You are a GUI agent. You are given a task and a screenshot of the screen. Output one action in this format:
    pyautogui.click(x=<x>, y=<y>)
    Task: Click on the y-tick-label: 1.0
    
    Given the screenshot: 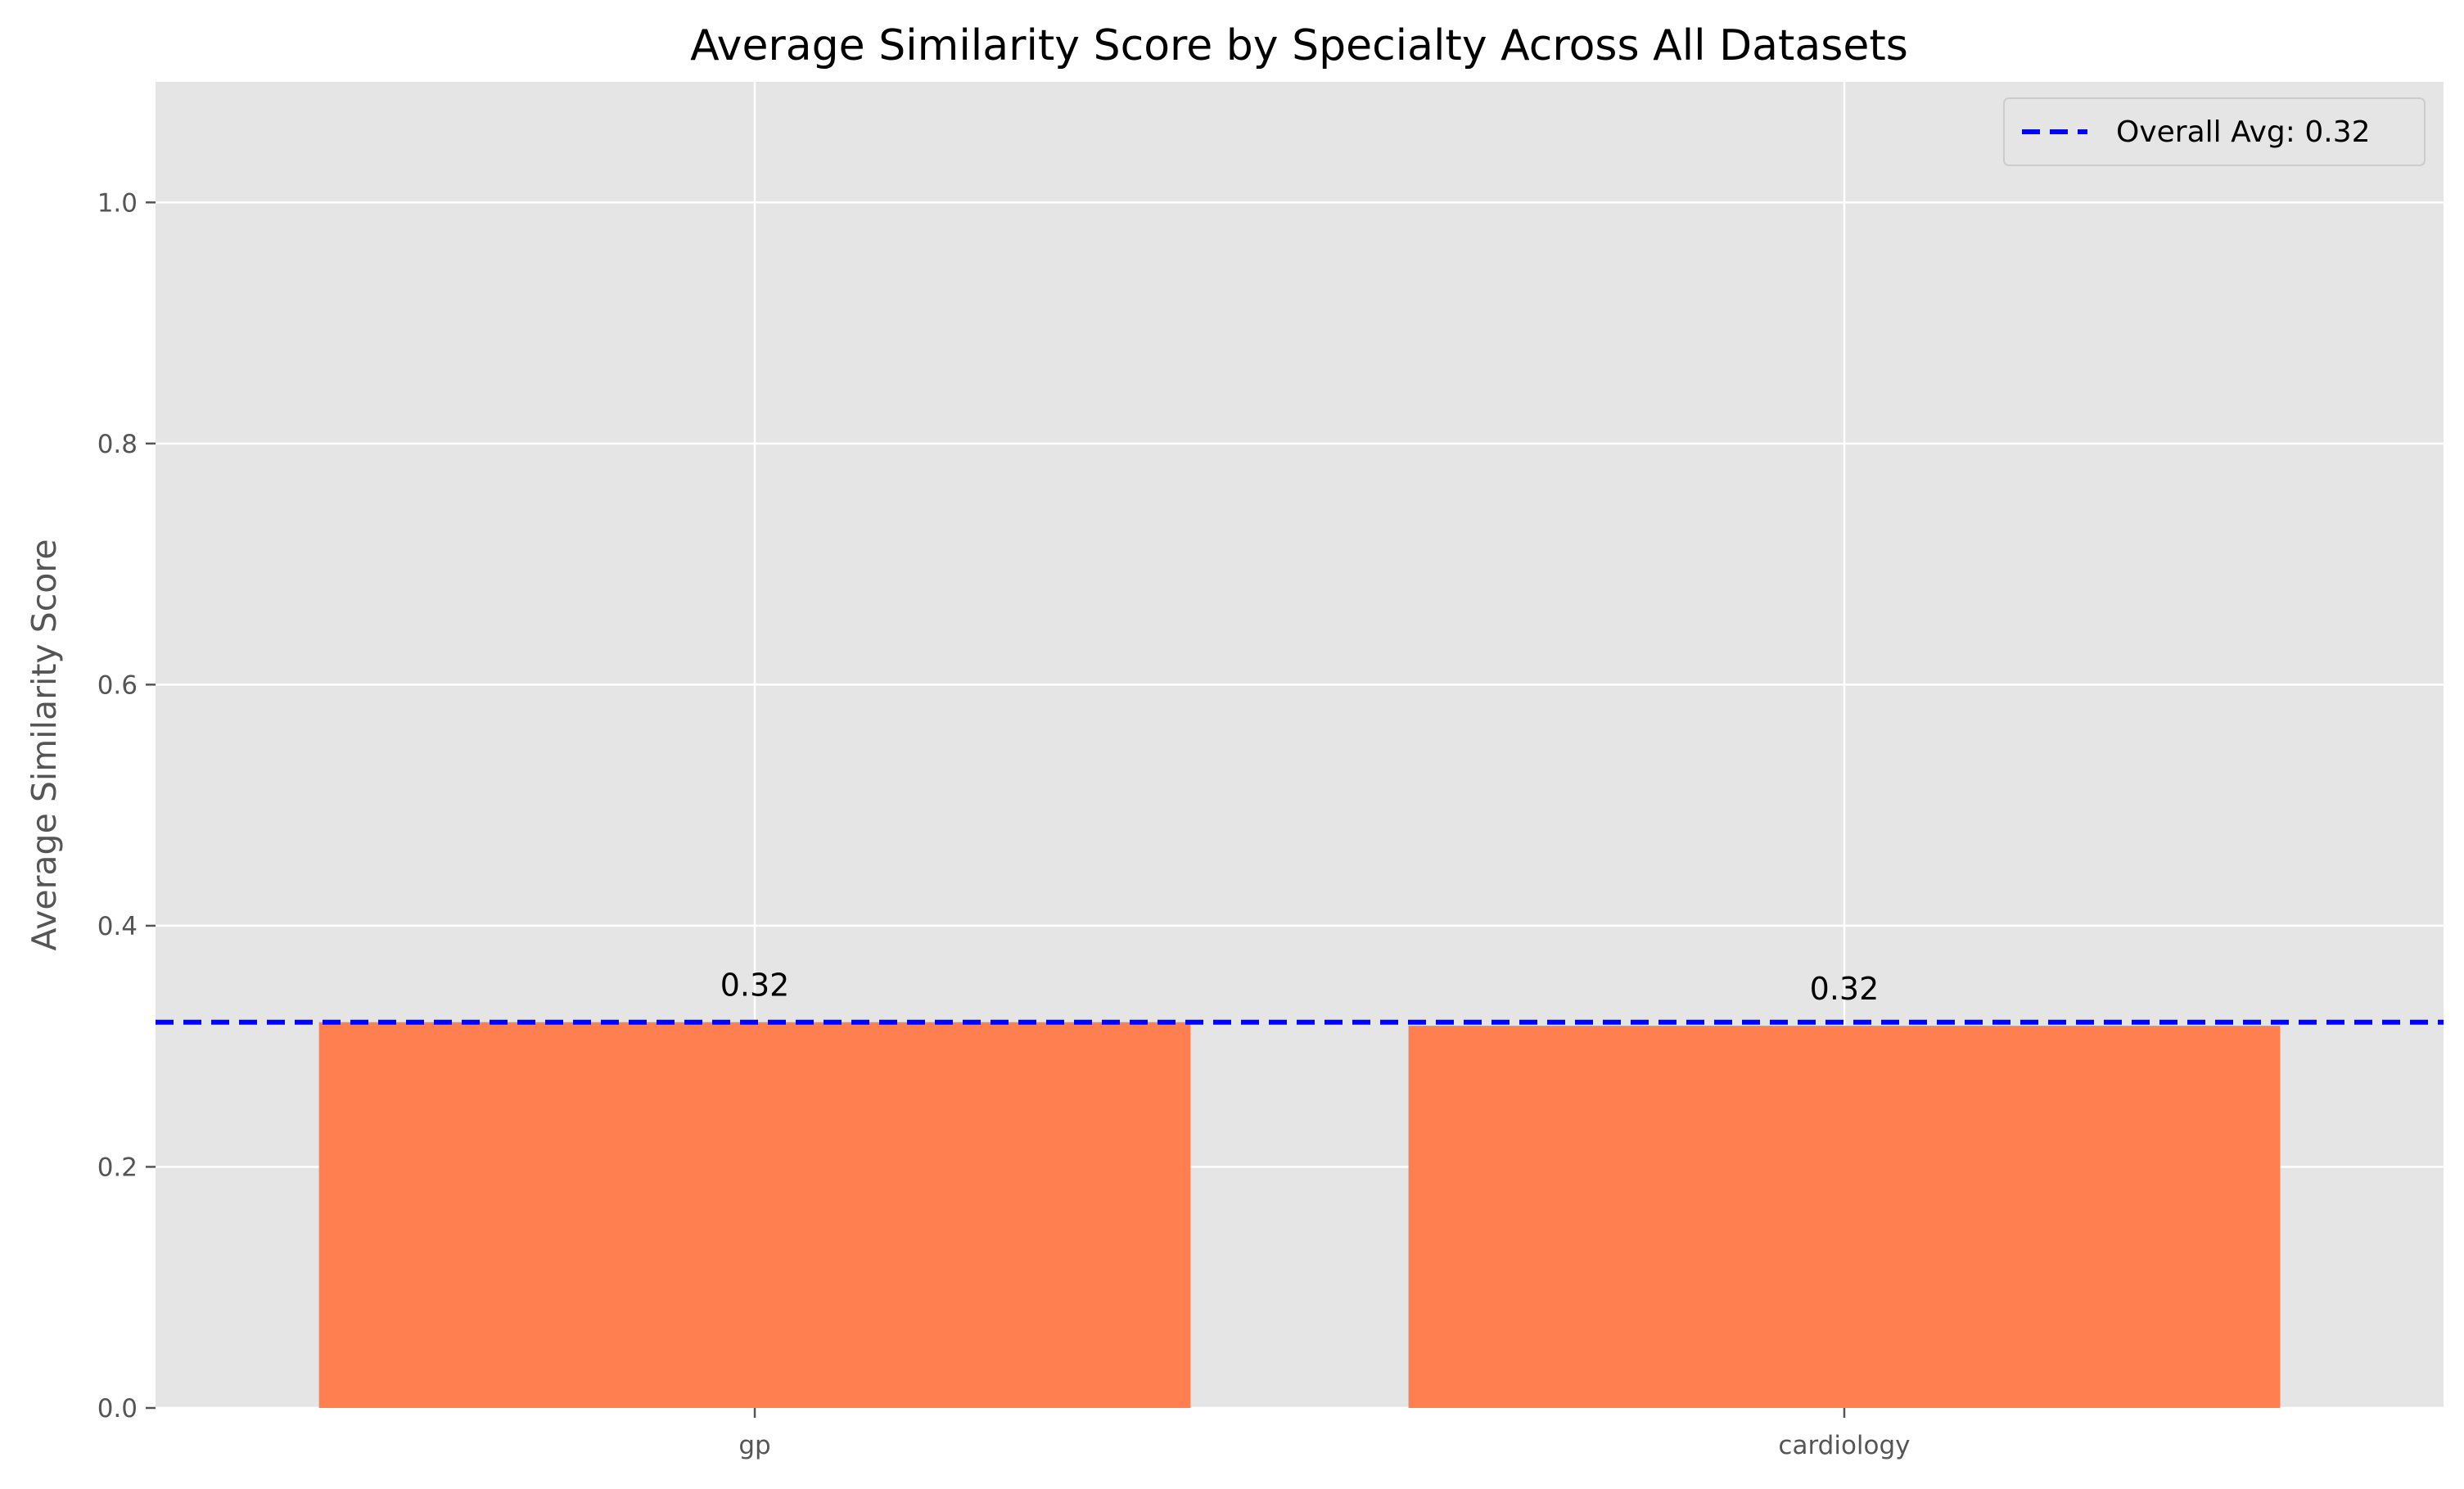 What is the action you would take?
    pyautogui.click(x=118, y=203)
    